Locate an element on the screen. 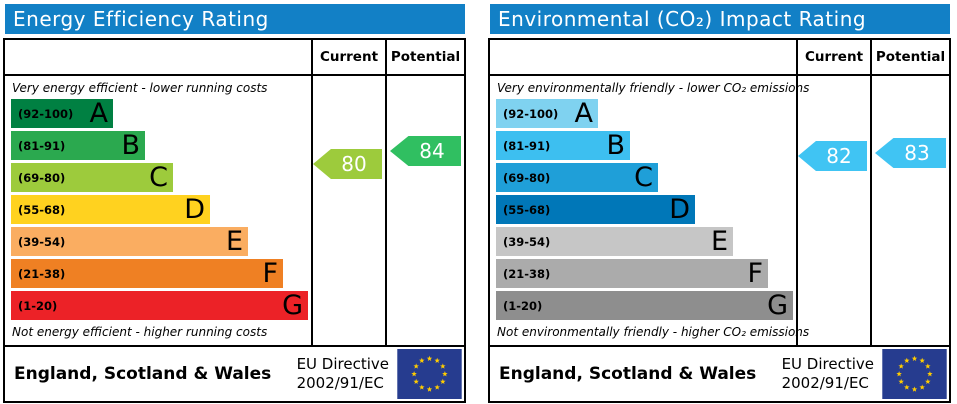  potential-rating-arrow: 84 is located at coordinates (425, 151).